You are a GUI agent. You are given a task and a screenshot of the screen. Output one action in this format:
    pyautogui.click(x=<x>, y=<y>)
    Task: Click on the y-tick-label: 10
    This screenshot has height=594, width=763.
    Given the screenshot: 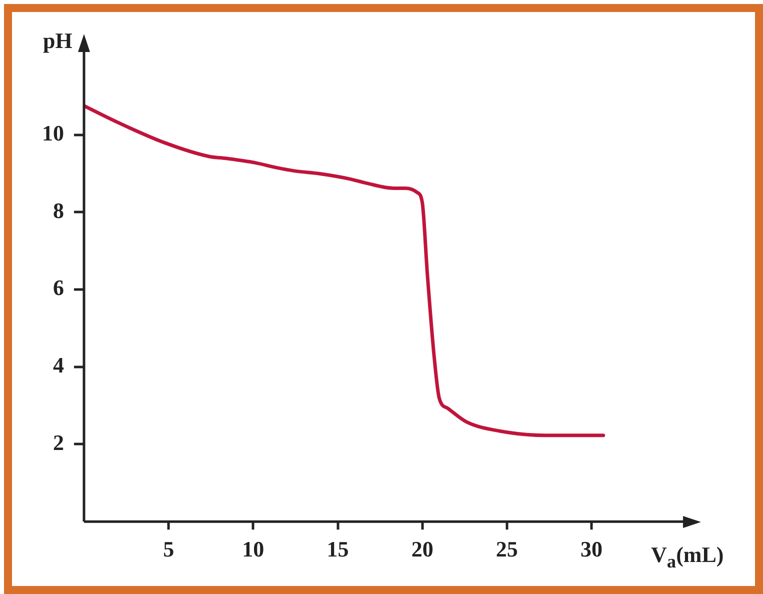 What is the action you would take?
    pyautogui.click(x=53, y=133)
    